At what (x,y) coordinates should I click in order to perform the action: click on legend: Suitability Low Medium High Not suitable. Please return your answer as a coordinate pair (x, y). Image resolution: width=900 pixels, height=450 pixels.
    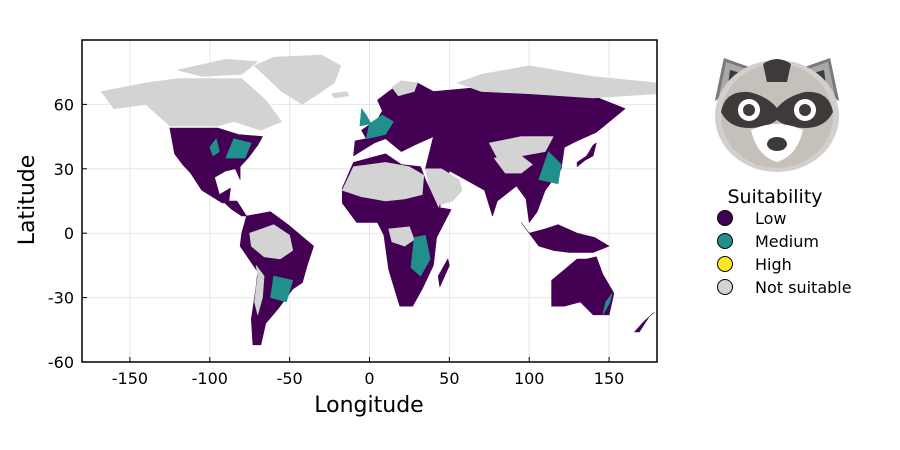
    Looking at the image, I should click on (784, 241).